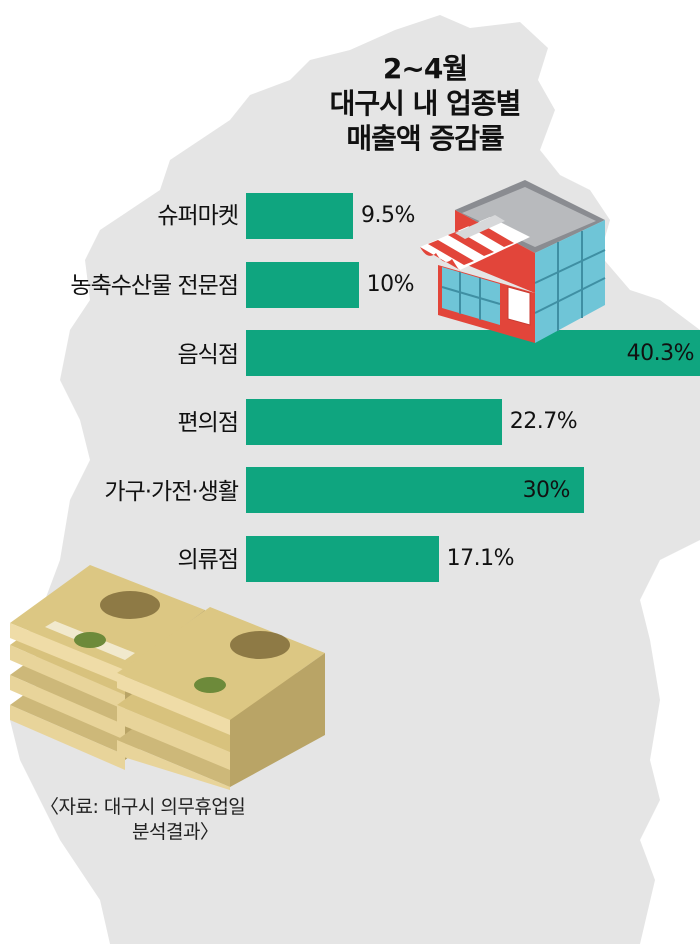 Image resolution: width=700 pixels, height=944 pixels. What do you see at coordinates (221, 698) in the screenshot?
I see `right-stack` at bounding box center [221, 698].